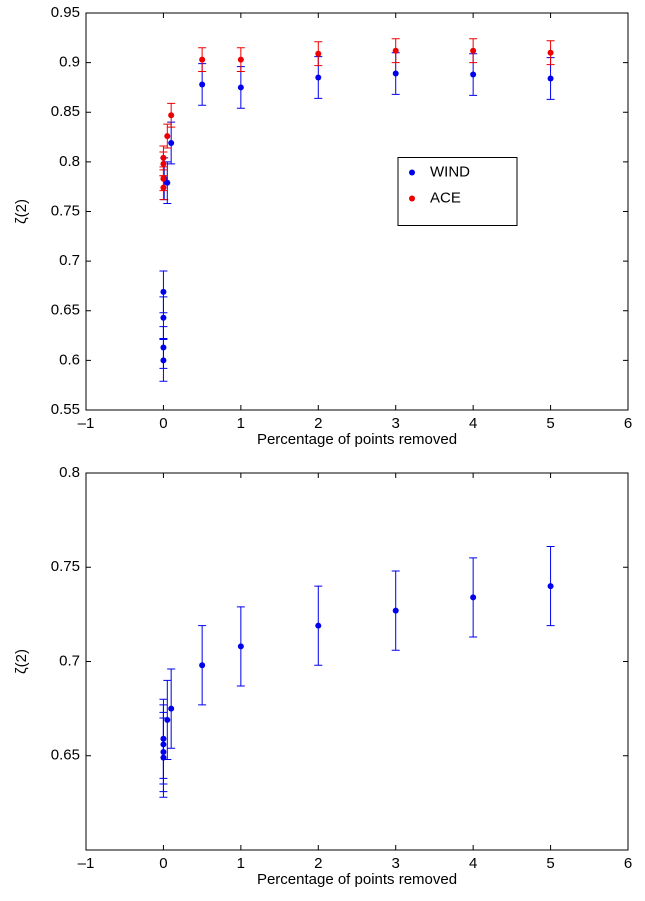 The image size is (645, 901). Describe the element at coordinates (65, 111) in the screenshot. I see `y-tick-label: 0.85` at that location.